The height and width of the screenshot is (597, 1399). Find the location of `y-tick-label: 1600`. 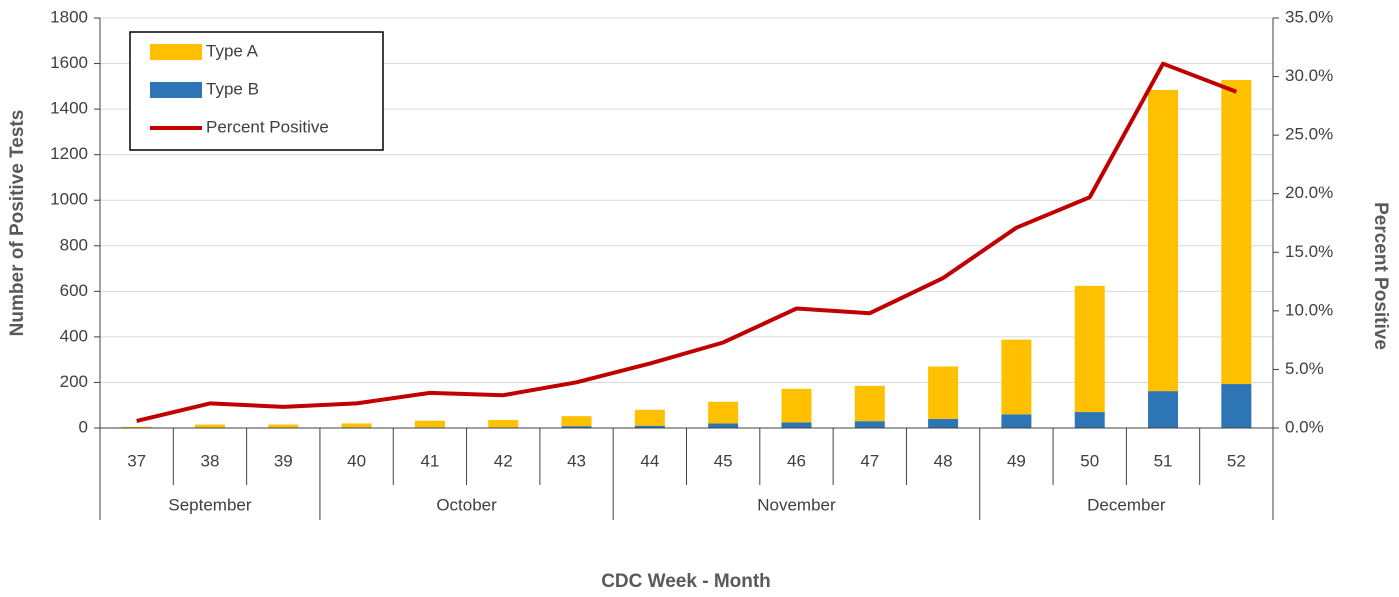

y-tick-label: 1600 is located at coordinates (69, 62).